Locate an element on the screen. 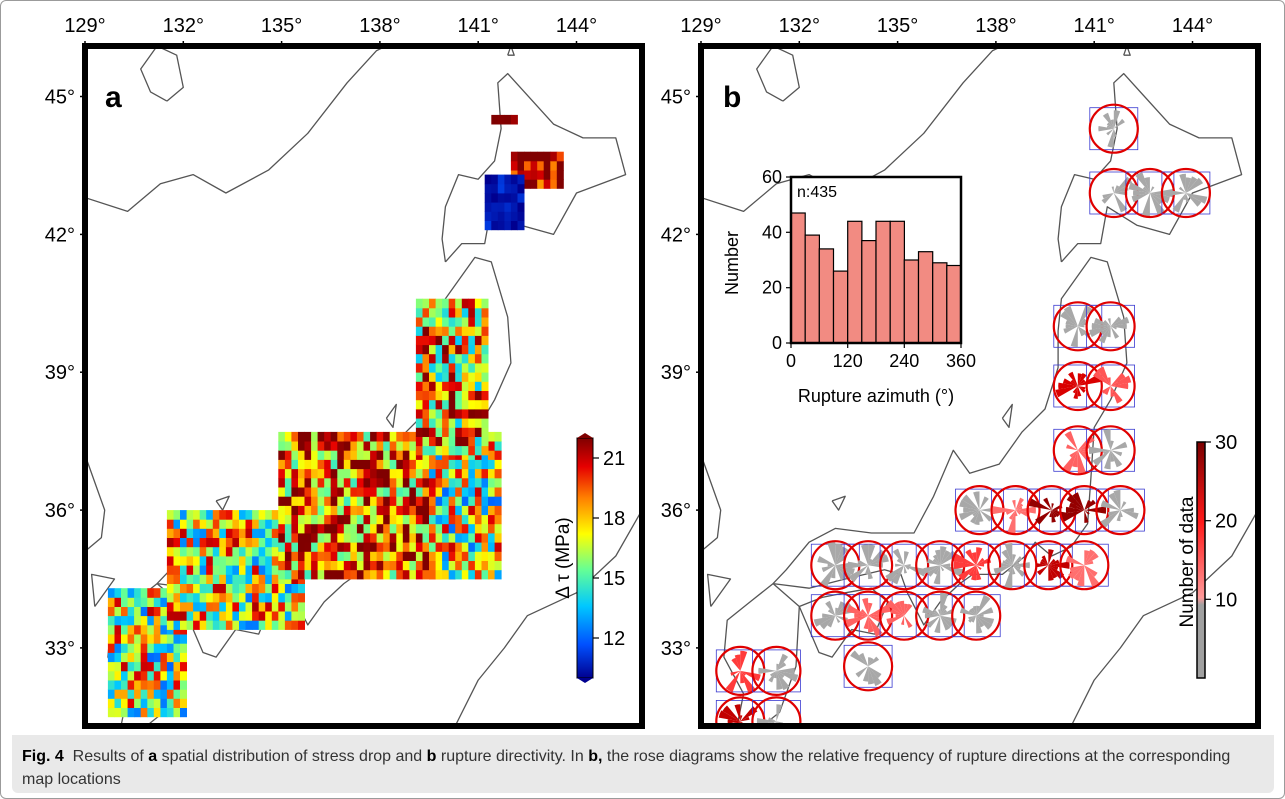 The image size is (1285, 799). caption-text-2: spatial distribution of stress drop and is located at coordinates (292, 756).